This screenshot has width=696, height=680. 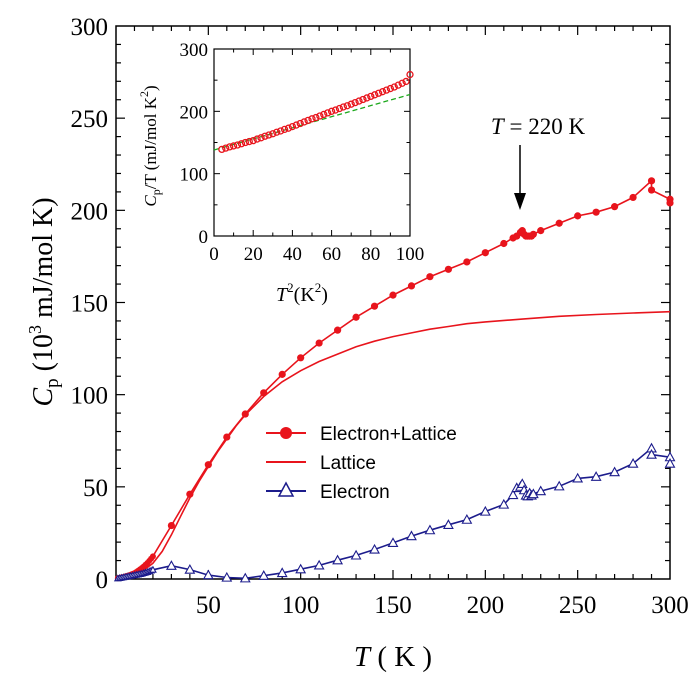 What do you see at coordinates (156, 192) in the screenshot?
I see `inset-y-sub: p` at bounding box center [156, 192].